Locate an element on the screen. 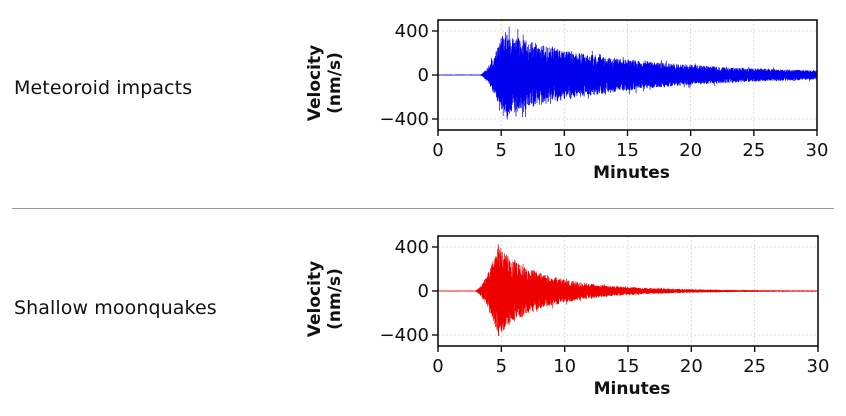 The image size is (846, 416). section-divider is located at coordinates (423, 208).